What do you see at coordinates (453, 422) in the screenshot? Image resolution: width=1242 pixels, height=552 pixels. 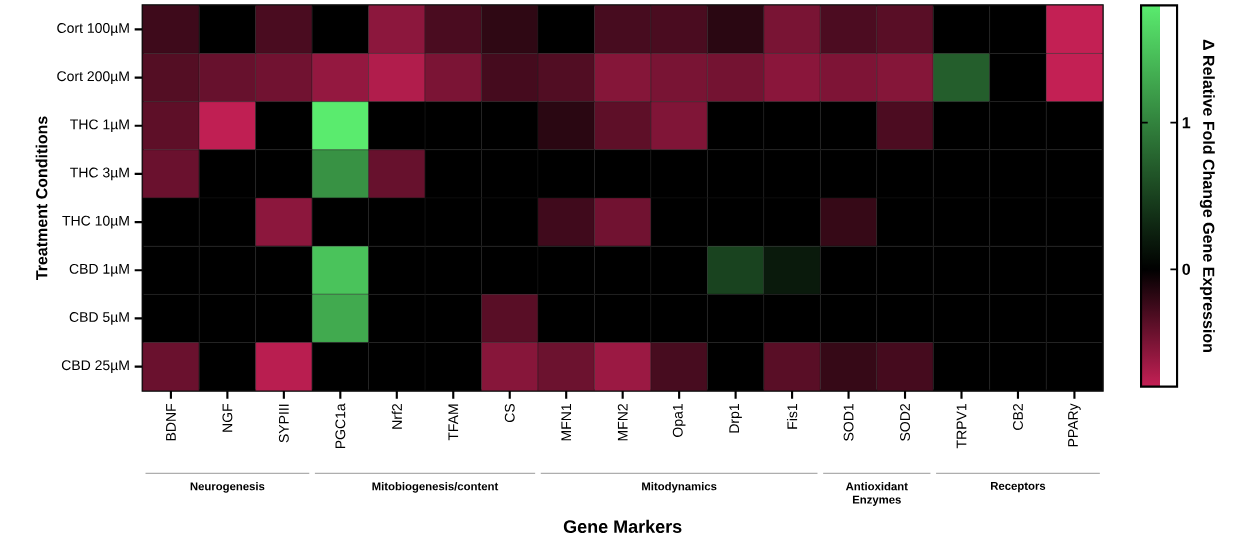 I see `x-tick-label: TFAM` at bounding box center [453, 422].